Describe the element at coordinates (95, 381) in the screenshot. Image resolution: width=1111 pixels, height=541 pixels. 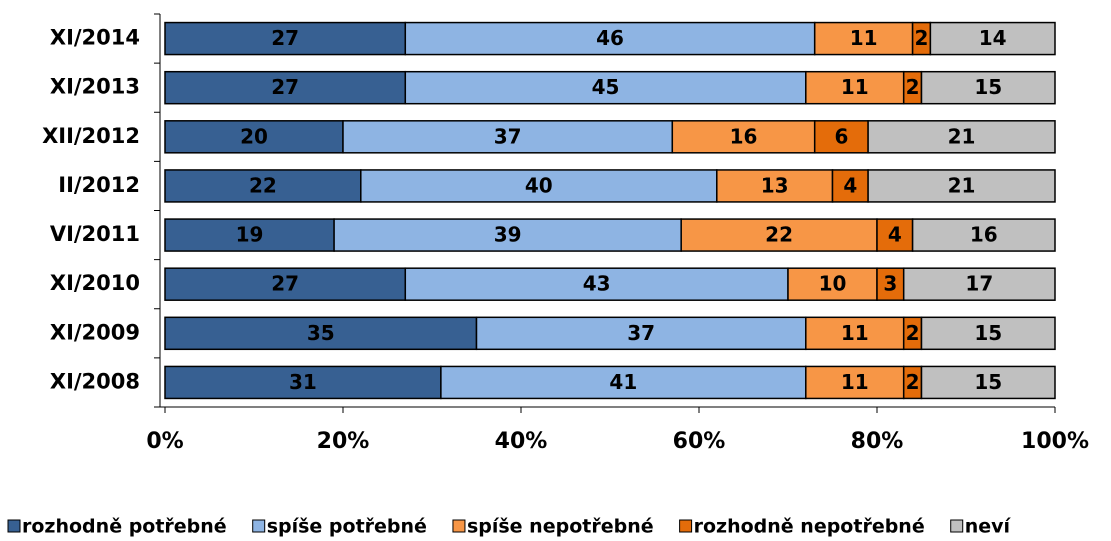
I see `y-tick-label: XI/2008` at that location.